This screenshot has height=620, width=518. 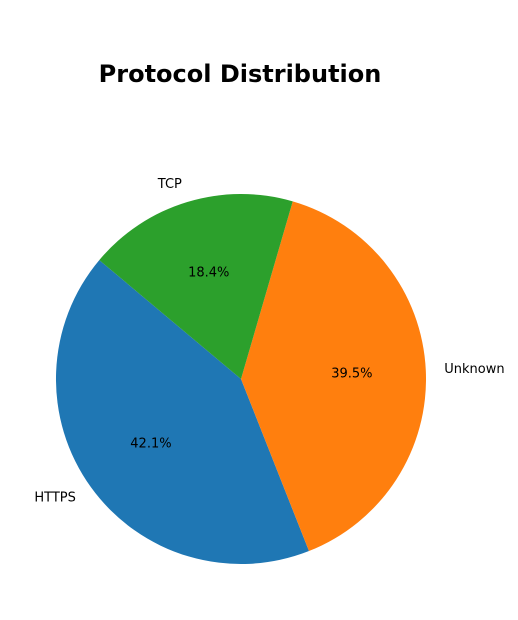 I want to click on pct-label-tcp: 18.4%, so click(x=208, y=272).